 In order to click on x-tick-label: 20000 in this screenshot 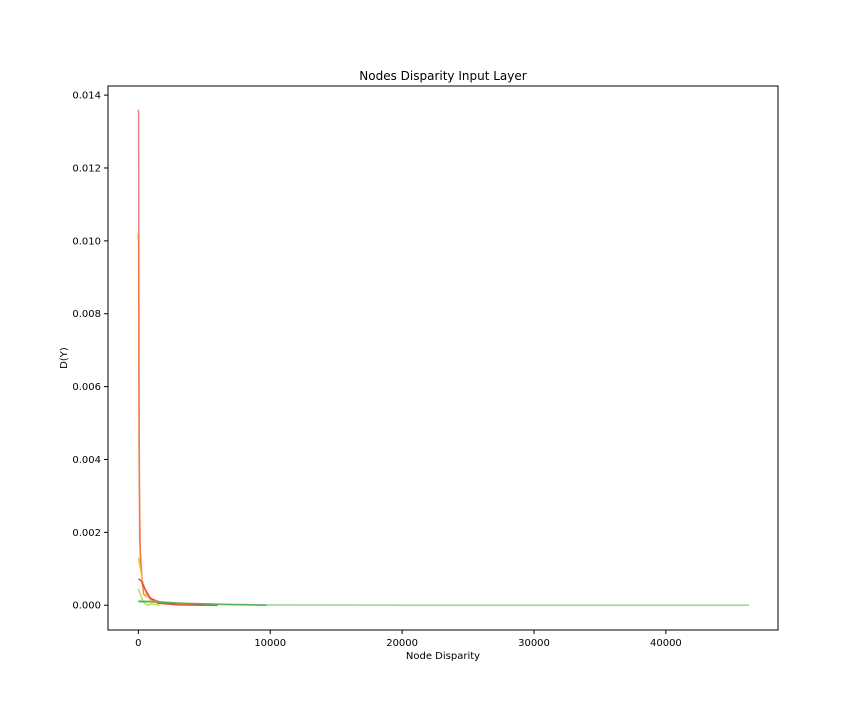, I will do `click(402, 643)`.